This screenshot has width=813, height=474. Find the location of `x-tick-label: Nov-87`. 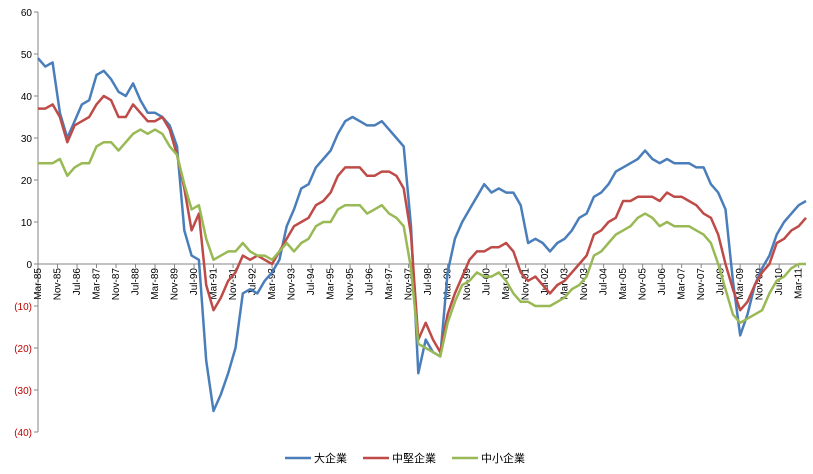

x-tick-label: Nov-87 is located at coordinates (116, 284).